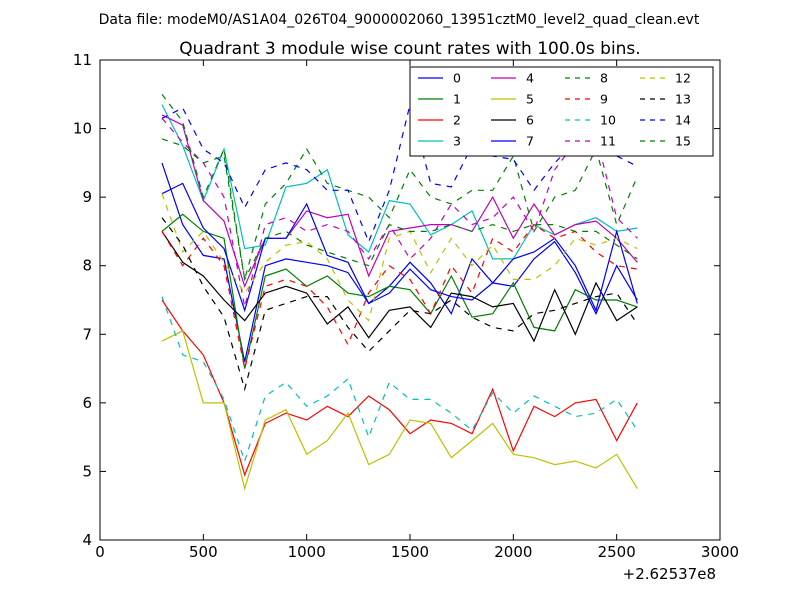 The height and width of the screenshot is (600, 800). Describe the element at coordinates (457, 120) in the screenshot. I see `legend-label-2: 2` at that location.